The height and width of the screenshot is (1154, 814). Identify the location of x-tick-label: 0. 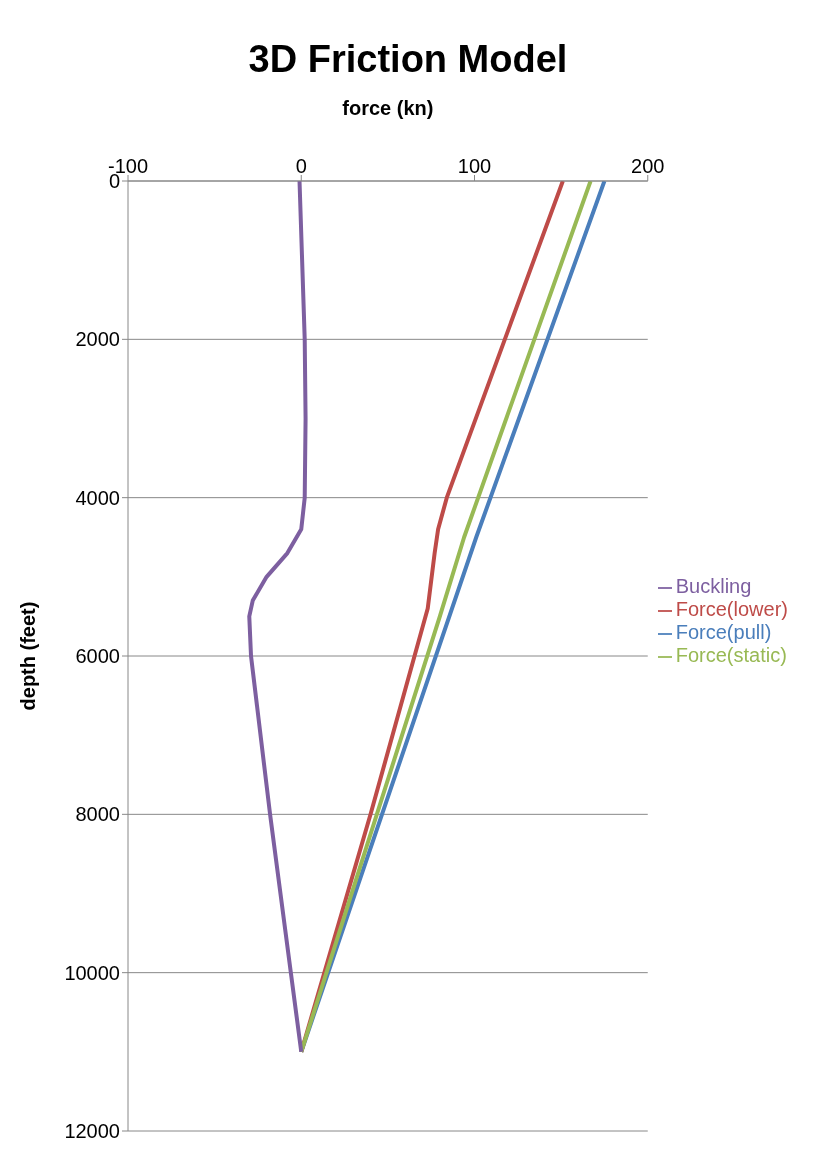
(301, 166).